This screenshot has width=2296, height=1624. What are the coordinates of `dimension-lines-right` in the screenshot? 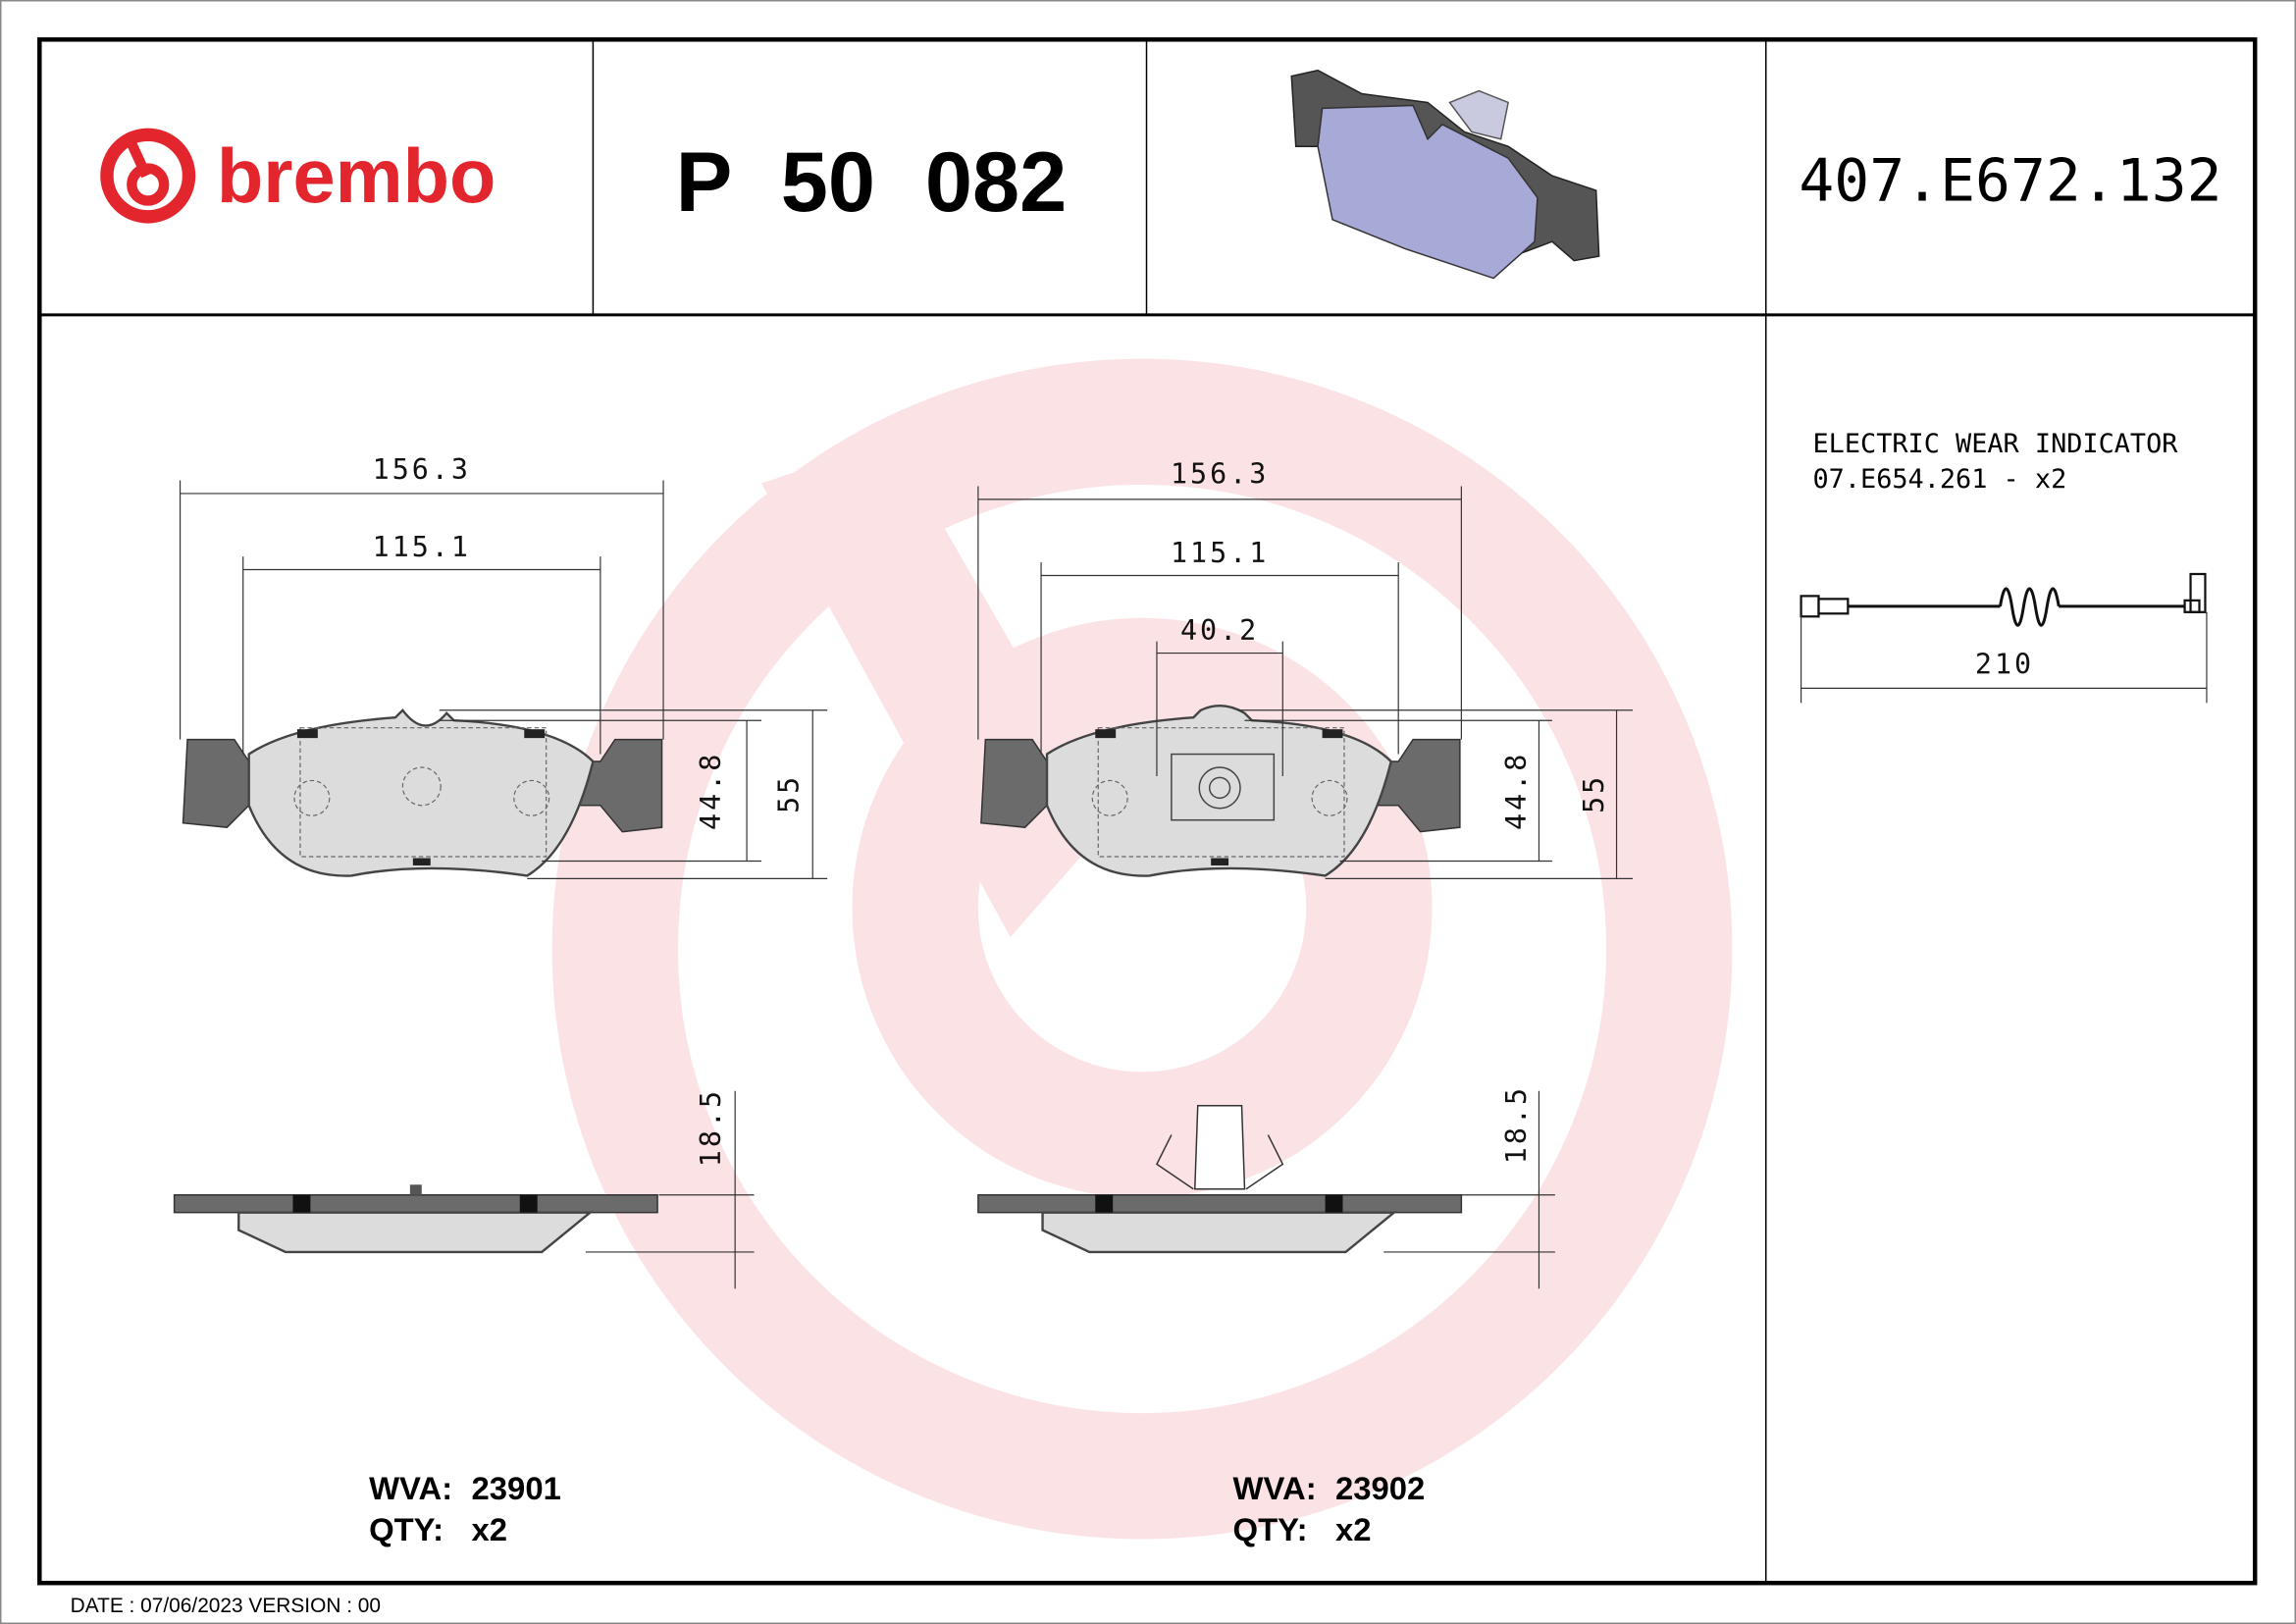 It's located at (1305, 887).